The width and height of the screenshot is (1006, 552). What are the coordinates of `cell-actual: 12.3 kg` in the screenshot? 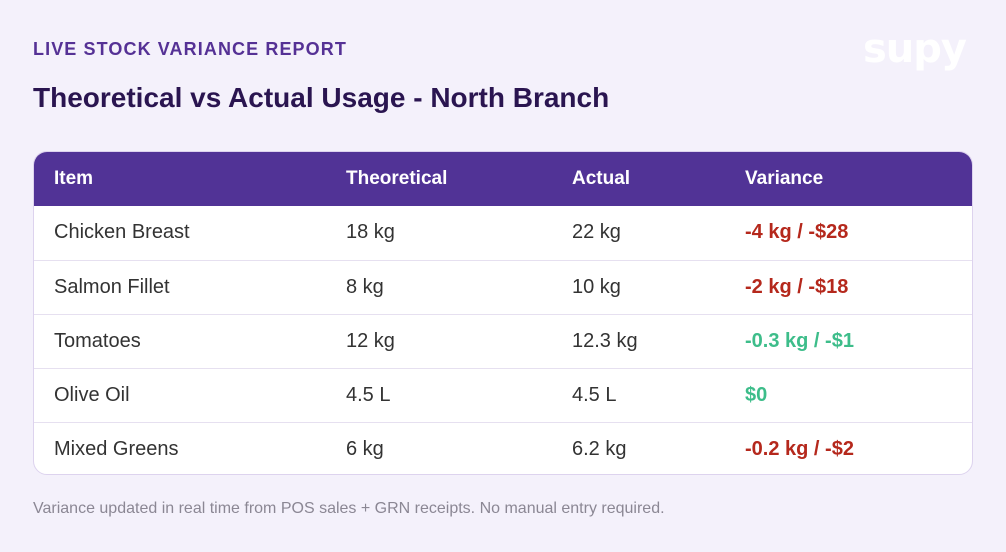 It's located at (605, 340).